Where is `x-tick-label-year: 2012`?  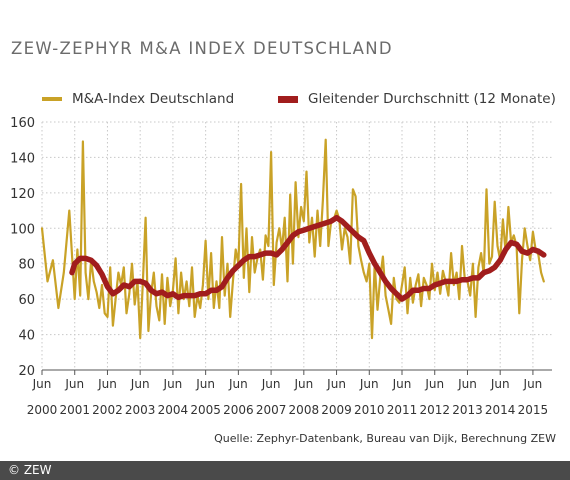 x-tick-label-year: 2012 is located at coordinates (434, 410).